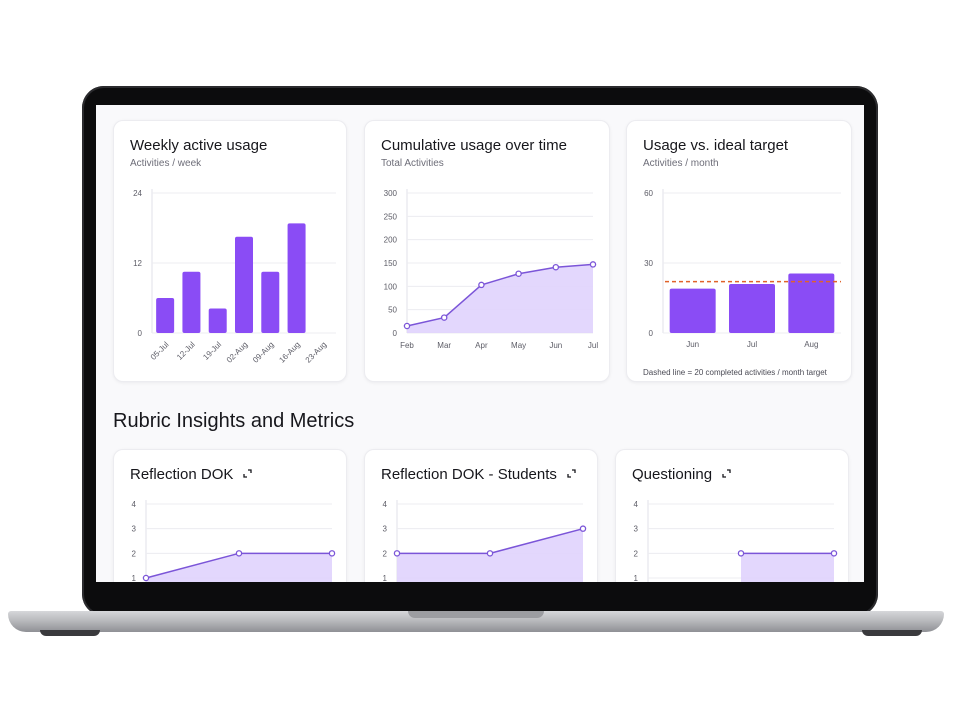  Describe the element at coordinates (234, 541) in the screenshot. I see `reflection-dok-chart: 1 2 3 4` at that location.